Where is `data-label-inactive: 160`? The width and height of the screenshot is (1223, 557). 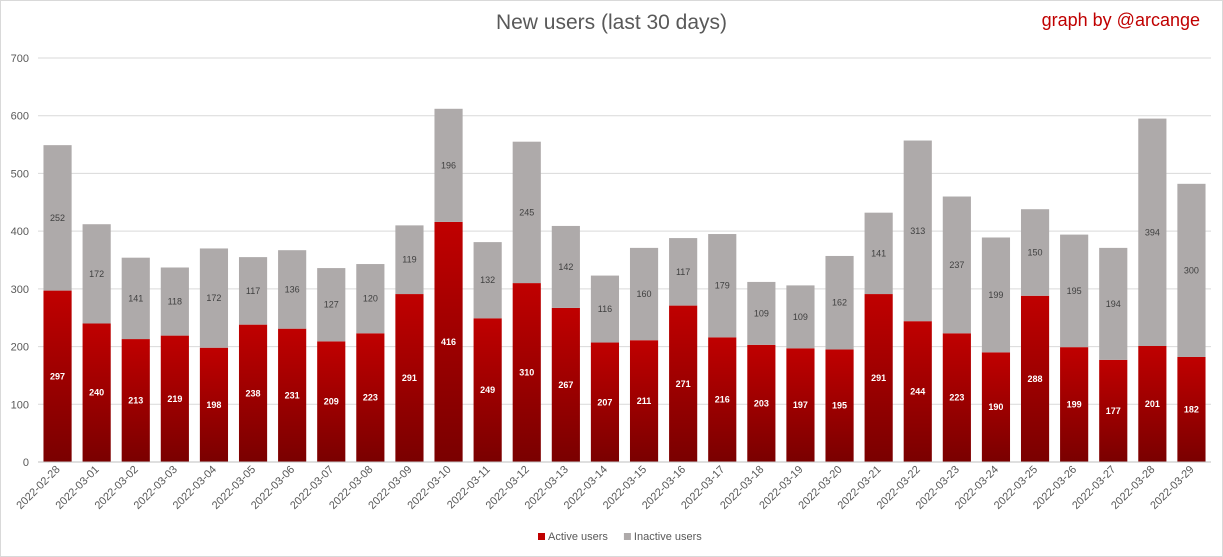
data-label-inactive: 160 is located at coordinates (644, 294).